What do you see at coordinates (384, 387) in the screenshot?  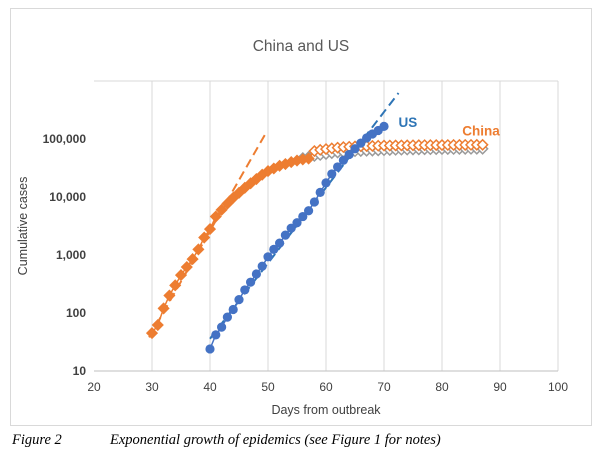 I see `x-tick-label: 70` at bounding box center [384, 387].